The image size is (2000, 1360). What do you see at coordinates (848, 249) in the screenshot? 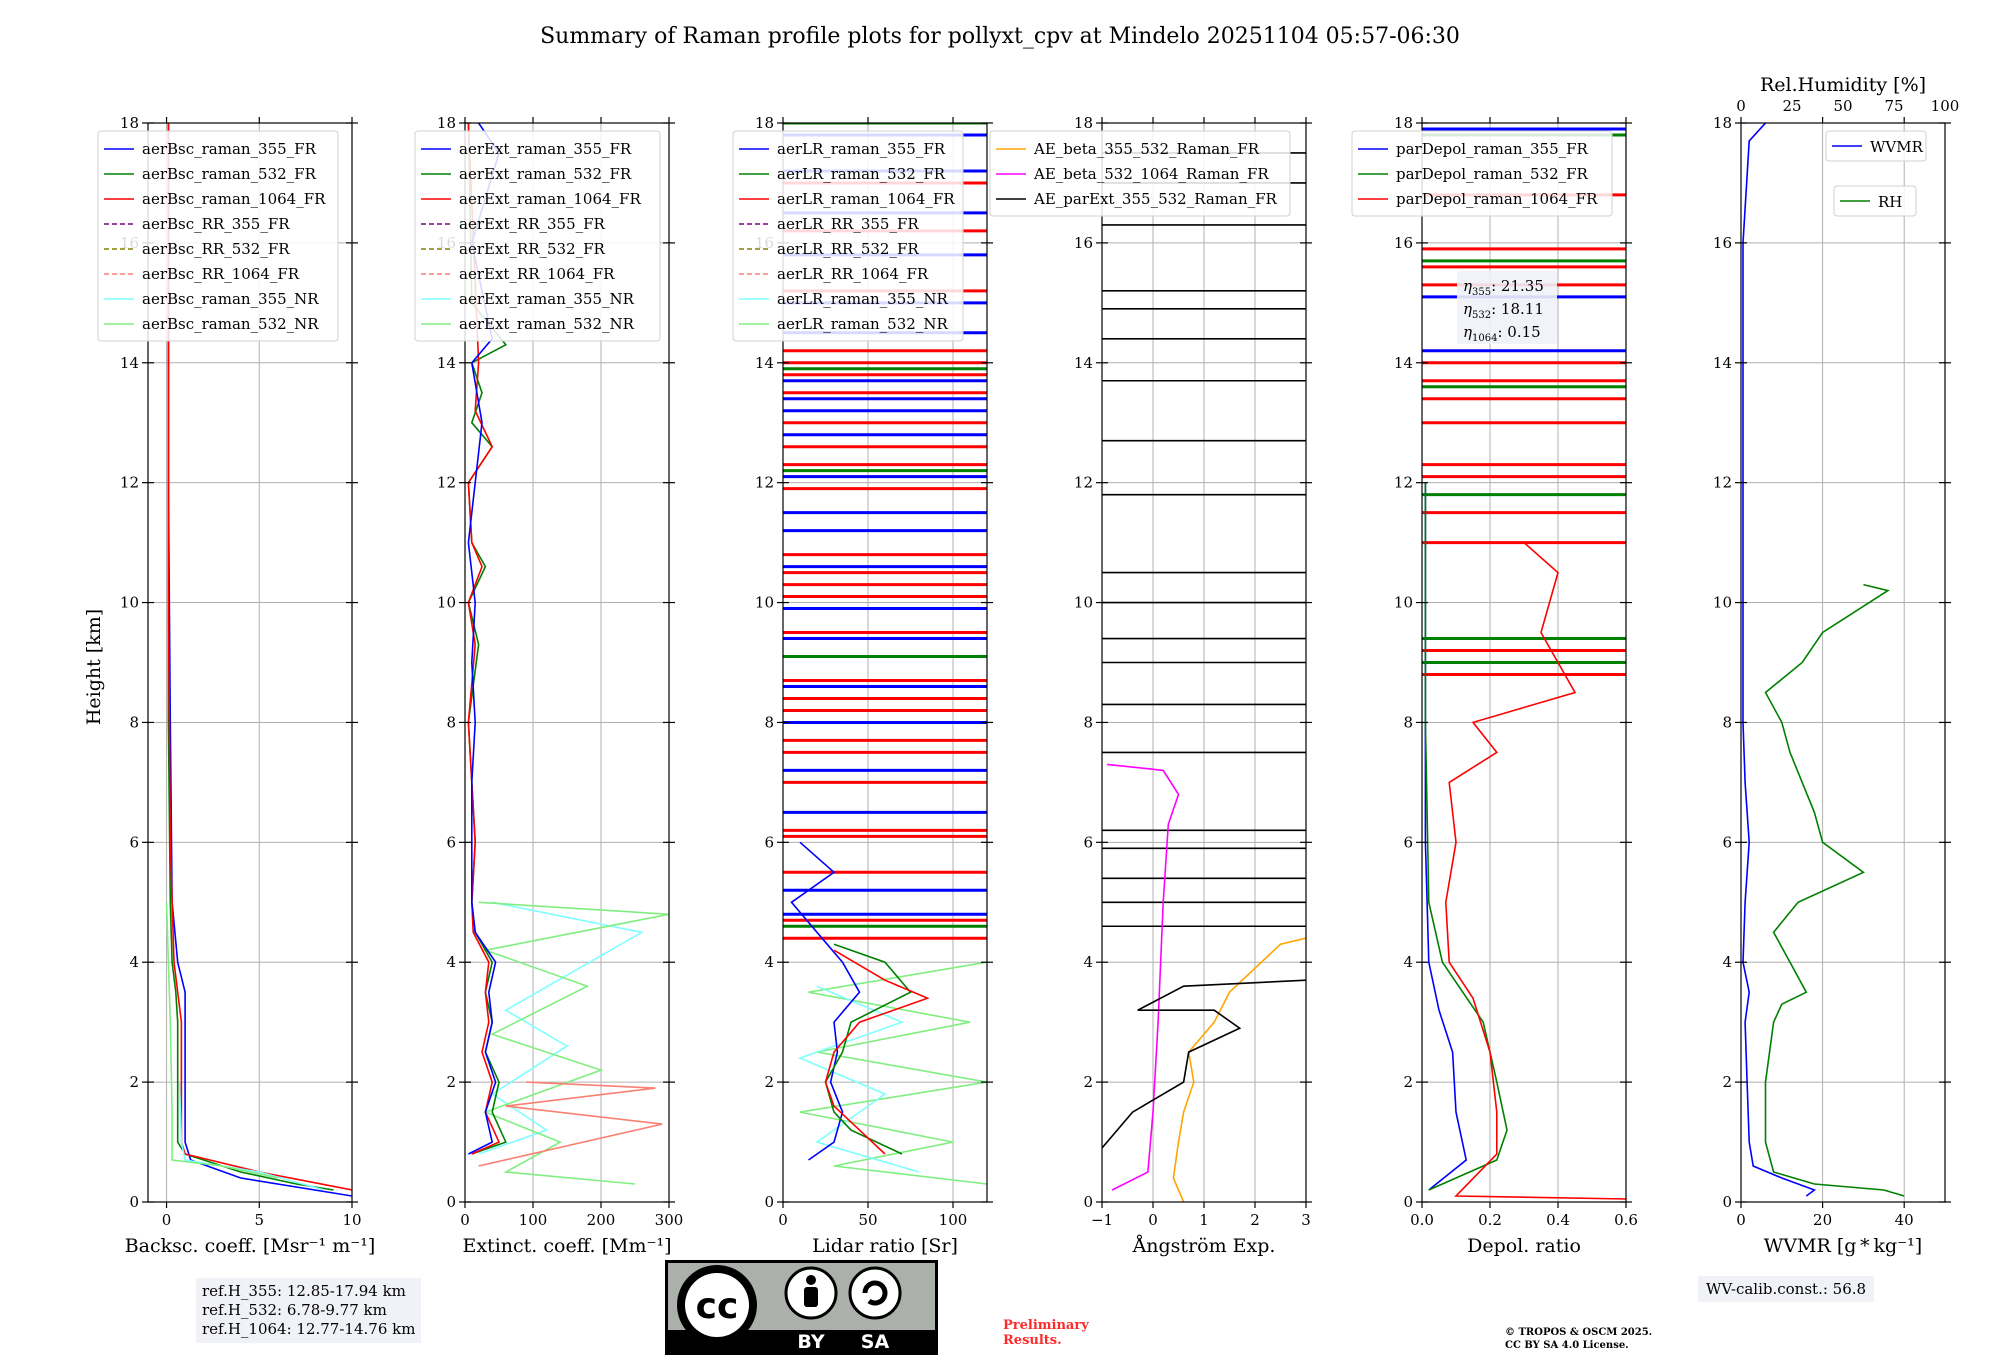
I see `legend-label: aerLR_RR_532_FR` at bounding box center [848, 249].